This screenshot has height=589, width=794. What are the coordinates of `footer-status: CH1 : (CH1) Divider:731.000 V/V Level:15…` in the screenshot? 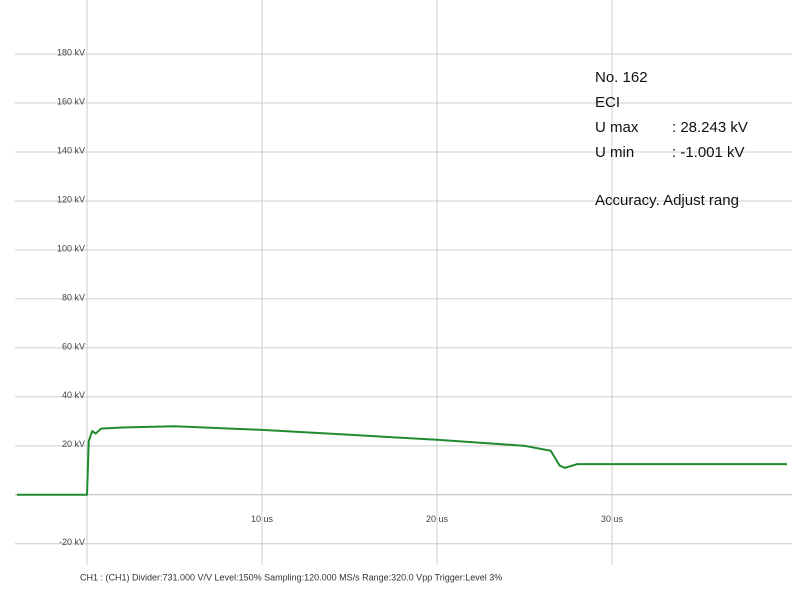 It's located at (291, 577).